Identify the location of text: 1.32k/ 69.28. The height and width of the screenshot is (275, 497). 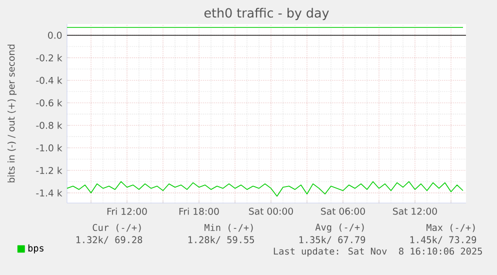
(109, 240).